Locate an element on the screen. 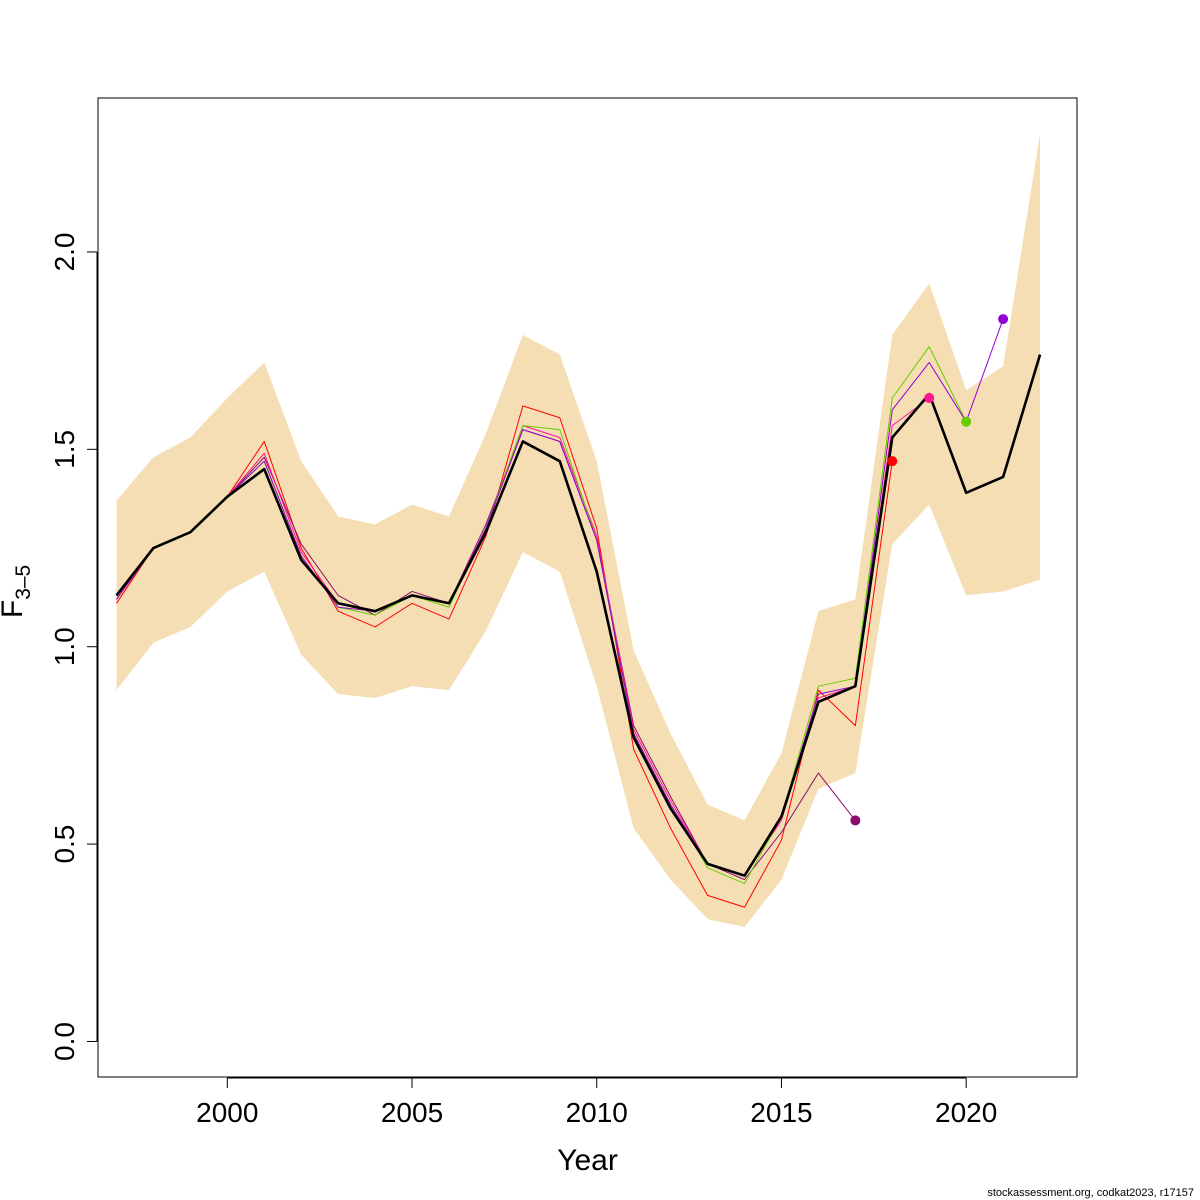 The image size is (1200, 1200). x-tick-label: 2015 is located at coordinates (781, 1112).